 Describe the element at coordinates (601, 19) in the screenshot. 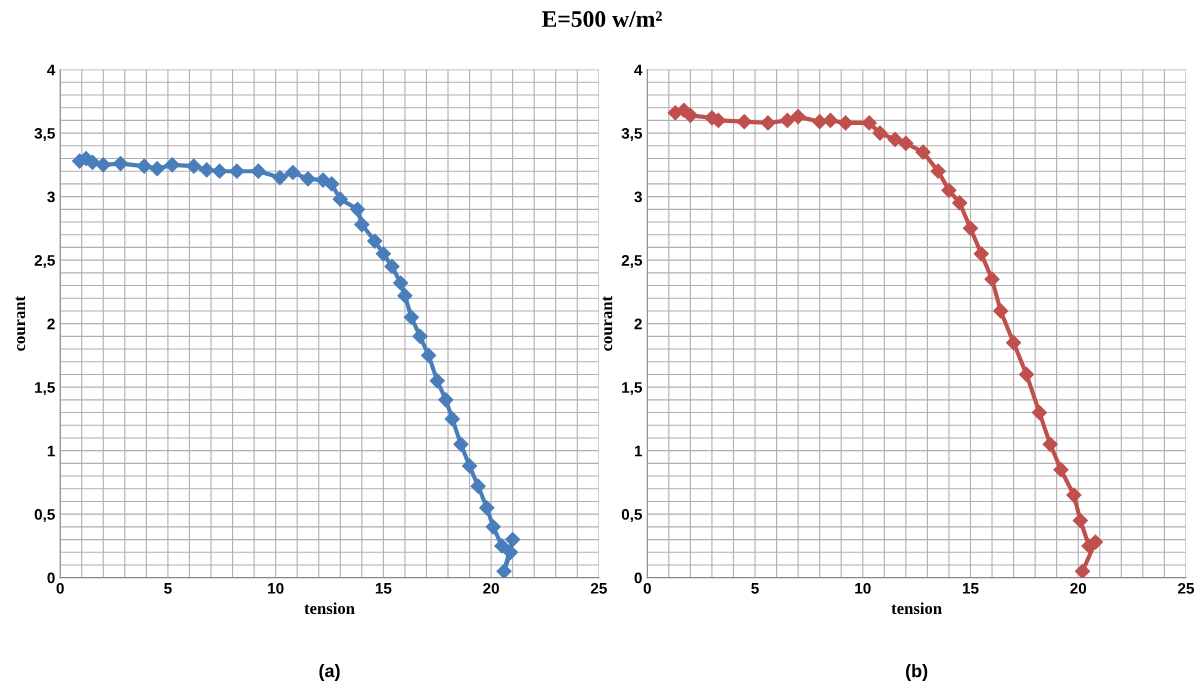

I see `chart-title: E=500 w/m²` at that location.